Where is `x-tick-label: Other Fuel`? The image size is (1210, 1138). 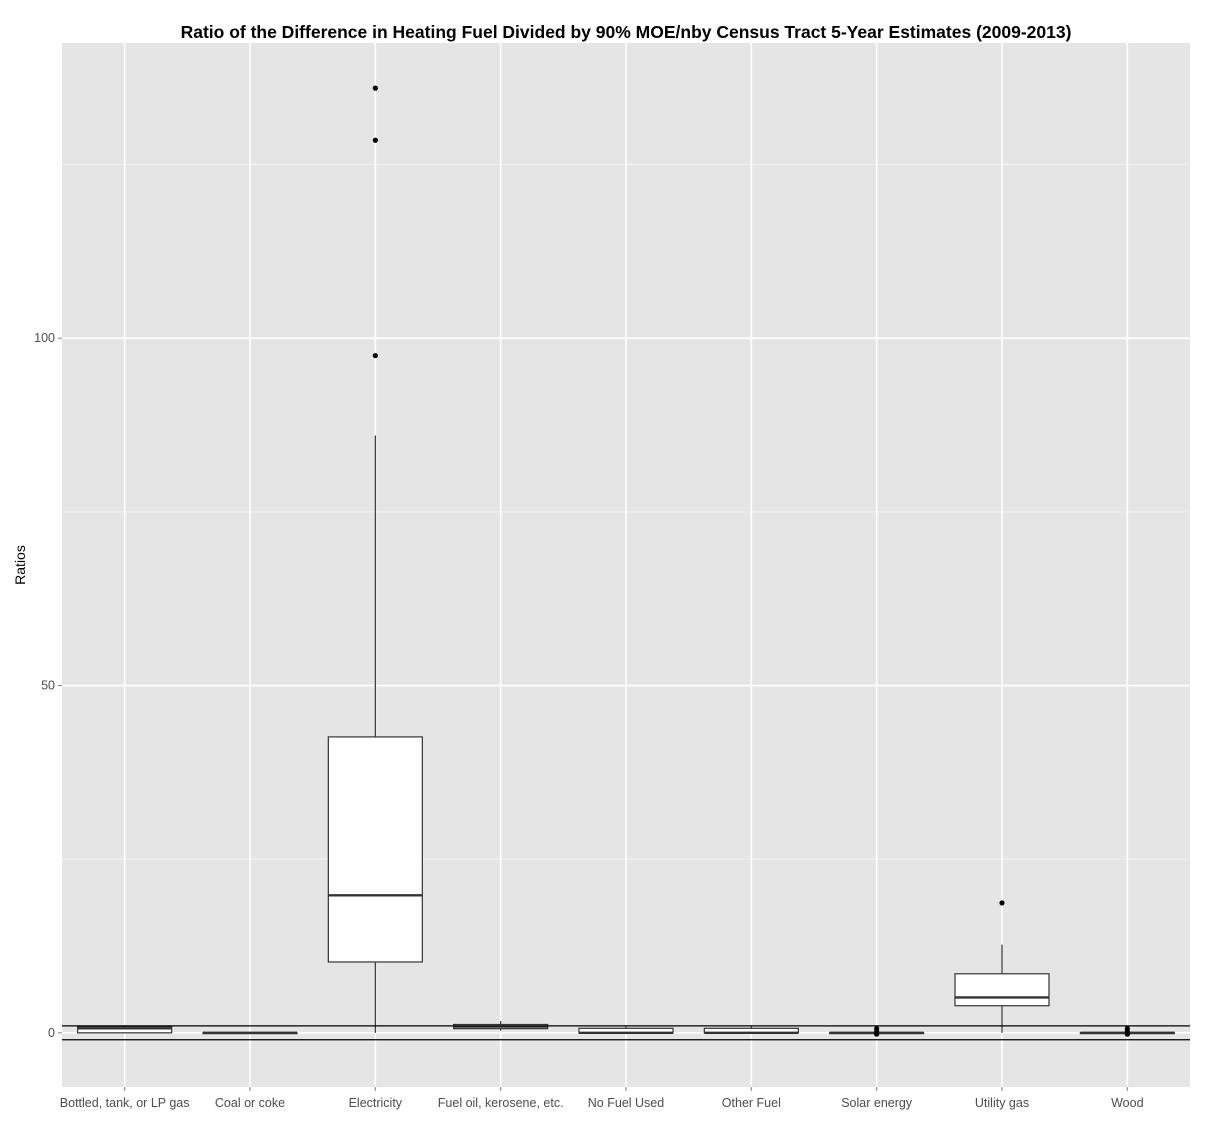 x-tick-label: Other Fuel is located at coordinates (751, 1103).